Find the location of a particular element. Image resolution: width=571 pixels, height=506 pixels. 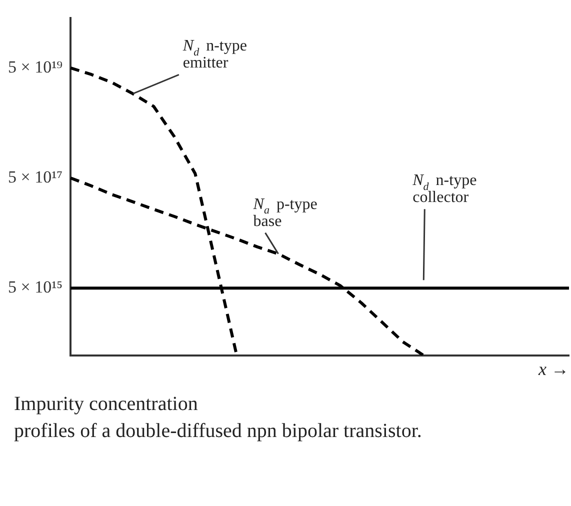

x-axis-title: x → is located at coordinates (553, 368).